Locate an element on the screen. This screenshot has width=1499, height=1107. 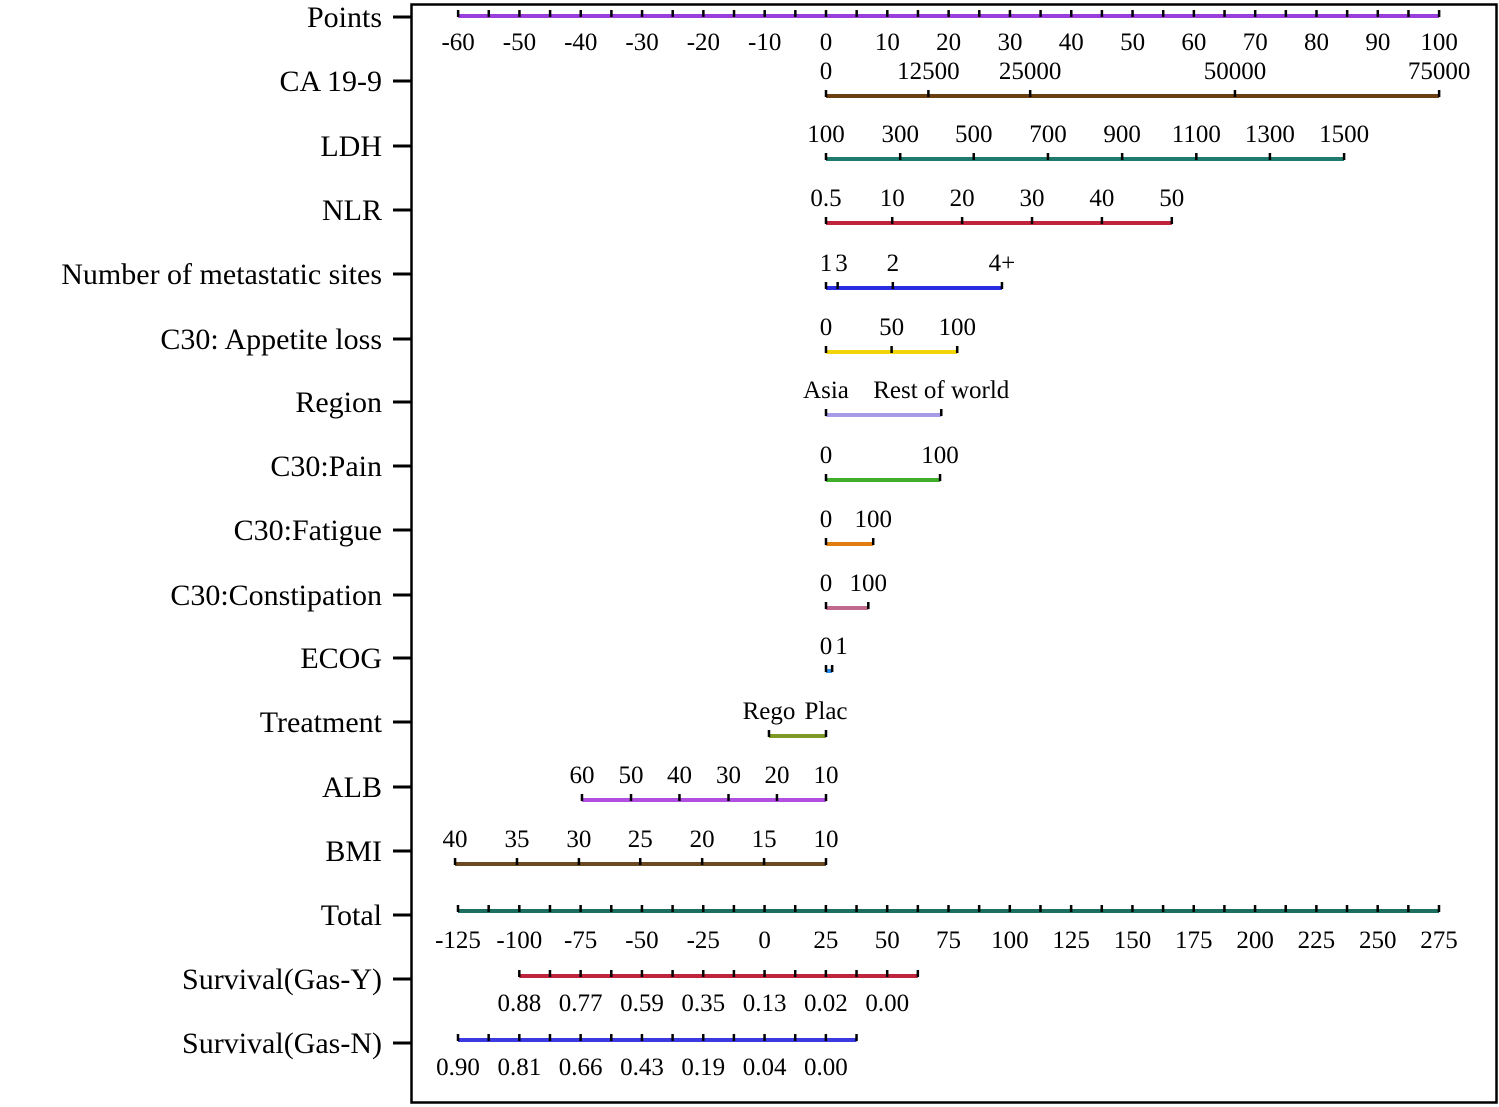
points-tick-label: 10 is located at coordinates (887, 42).